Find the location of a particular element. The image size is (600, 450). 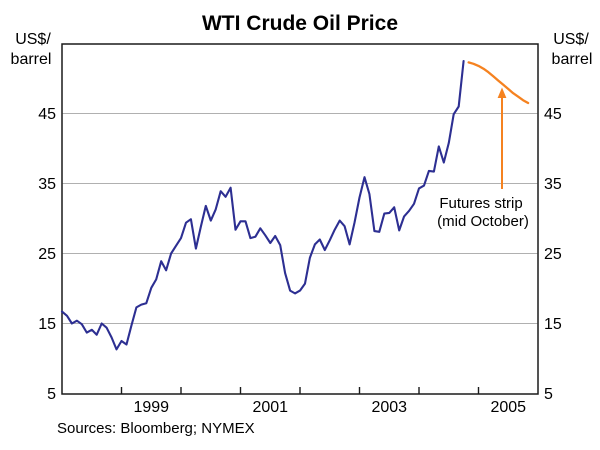

y-label-left-5: 5 is located at coordinates (51, 394).